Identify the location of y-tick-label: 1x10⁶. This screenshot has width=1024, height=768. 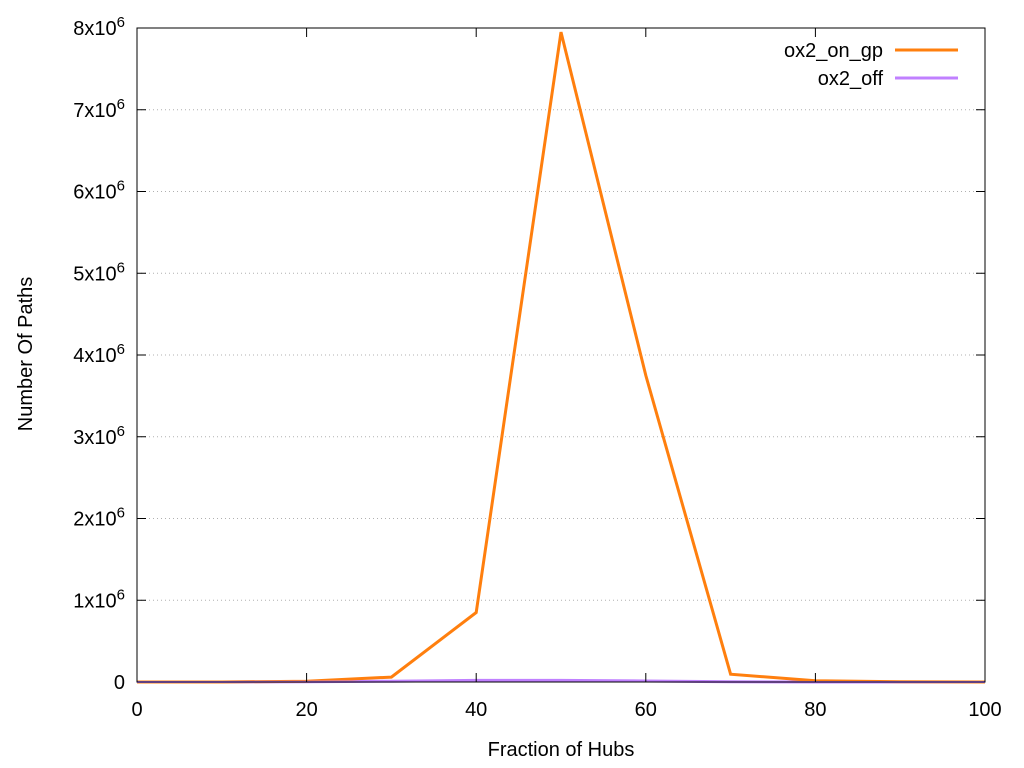
(99, 599).